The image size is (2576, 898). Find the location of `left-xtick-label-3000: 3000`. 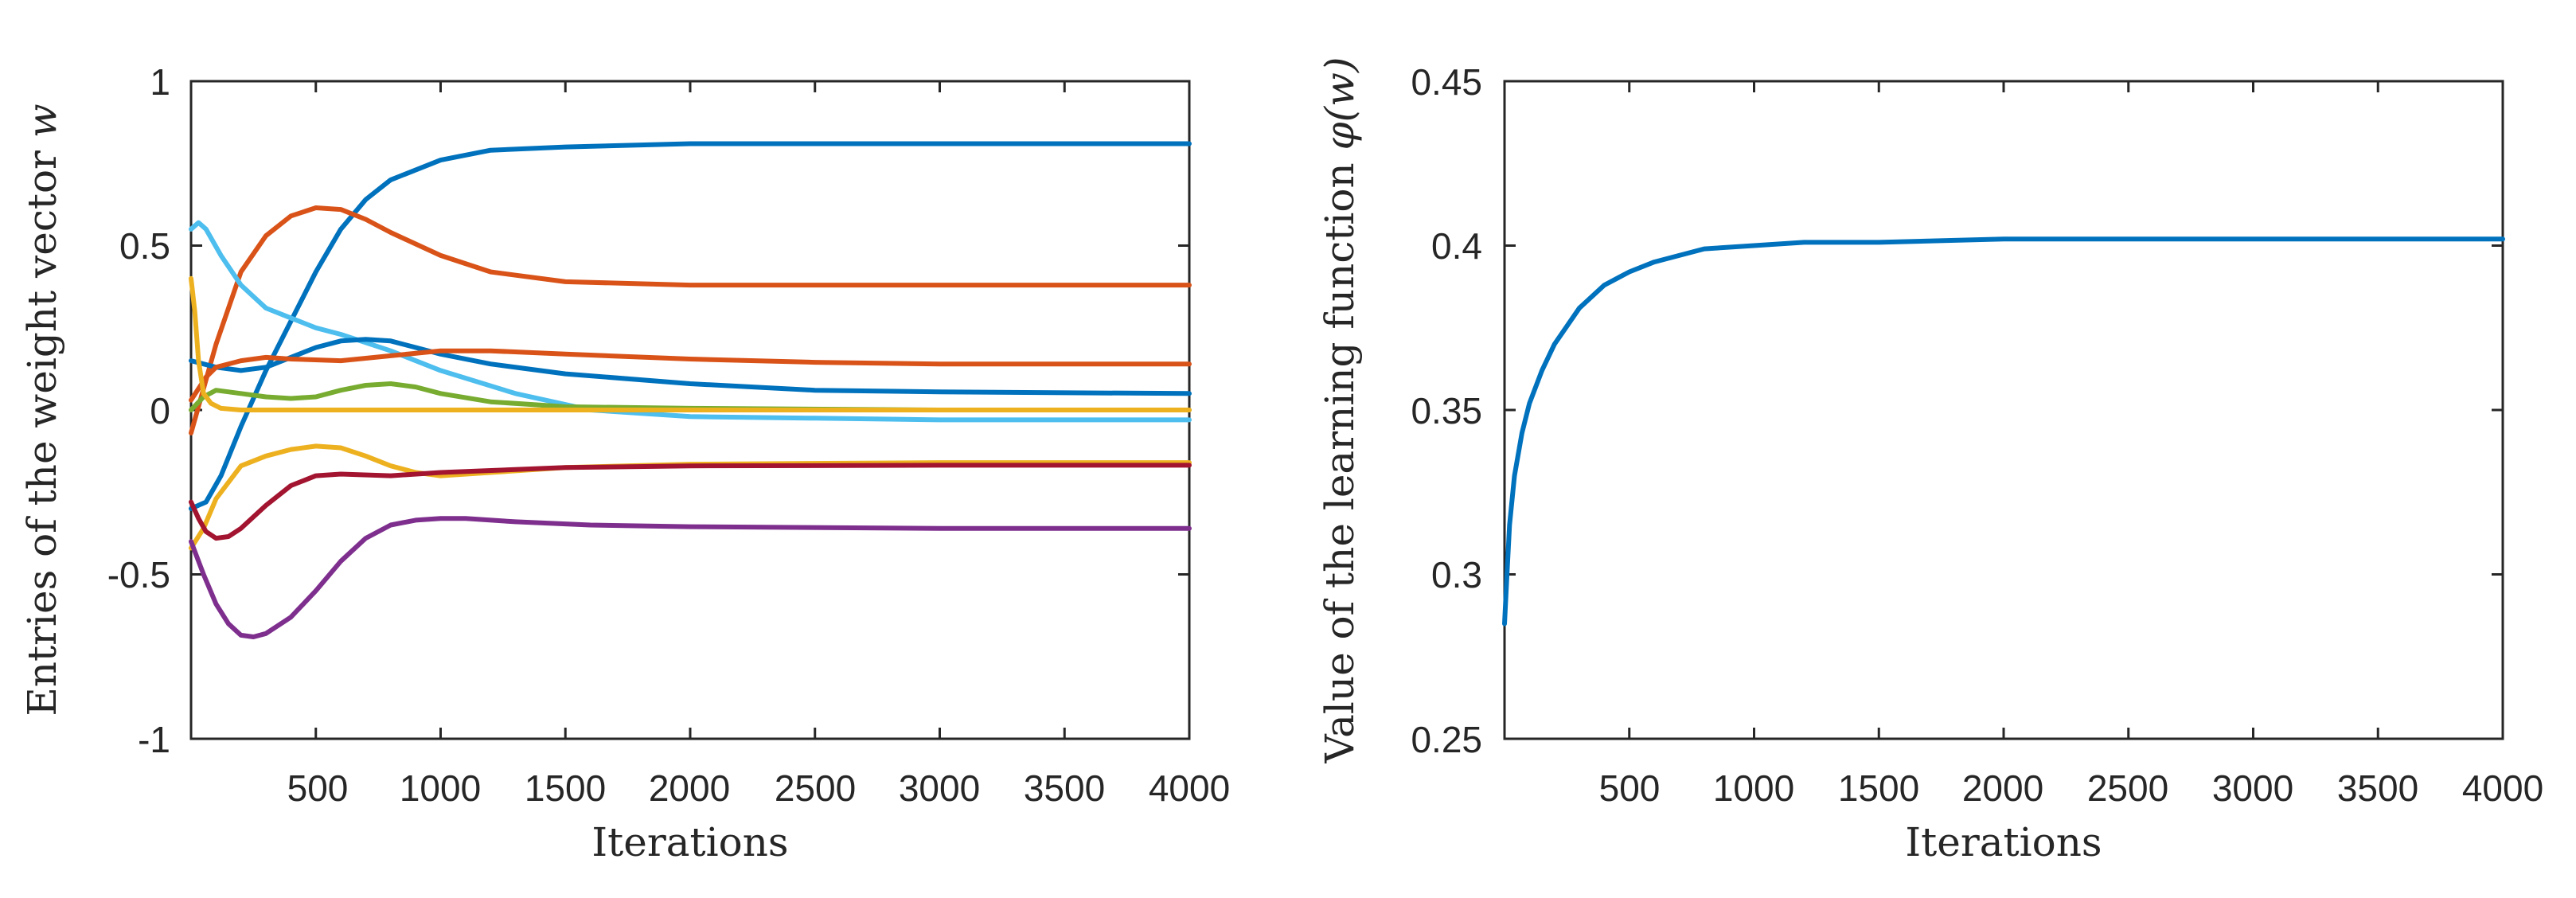

left-xtick-label-3000: 3000 is located at coordinates (939, 788).